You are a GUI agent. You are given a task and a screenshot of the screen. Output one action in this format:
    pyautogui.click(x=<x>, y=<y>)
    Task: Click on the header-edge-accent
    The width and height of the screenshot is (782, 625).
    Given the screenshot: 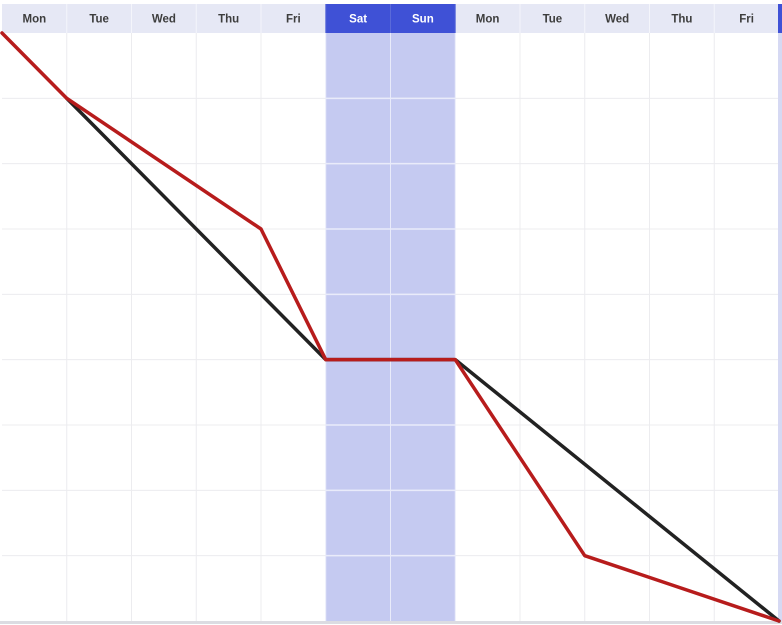 What is the action you would take?
    pyautogui.click(x=780, y=18)
    